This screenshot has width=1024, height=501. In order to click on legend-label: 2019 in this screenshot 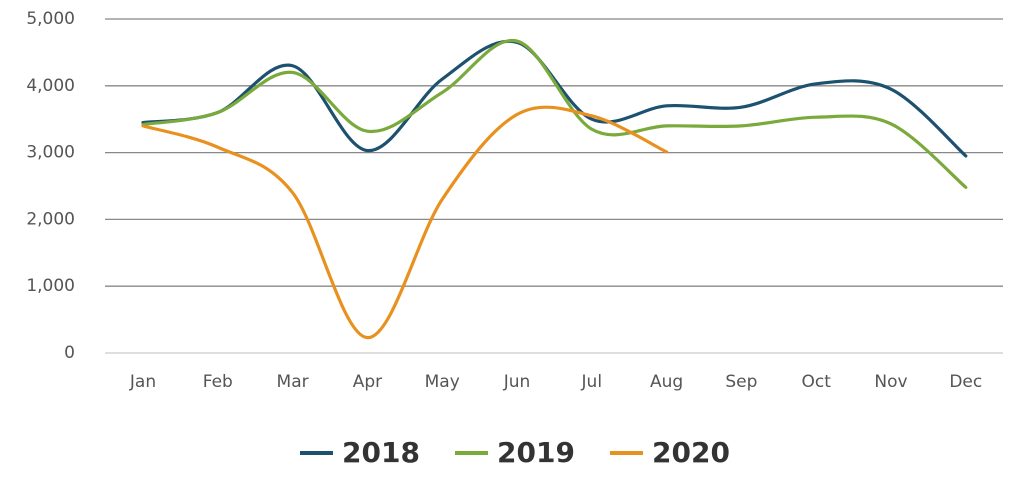, I will do `click(536, 452)`.